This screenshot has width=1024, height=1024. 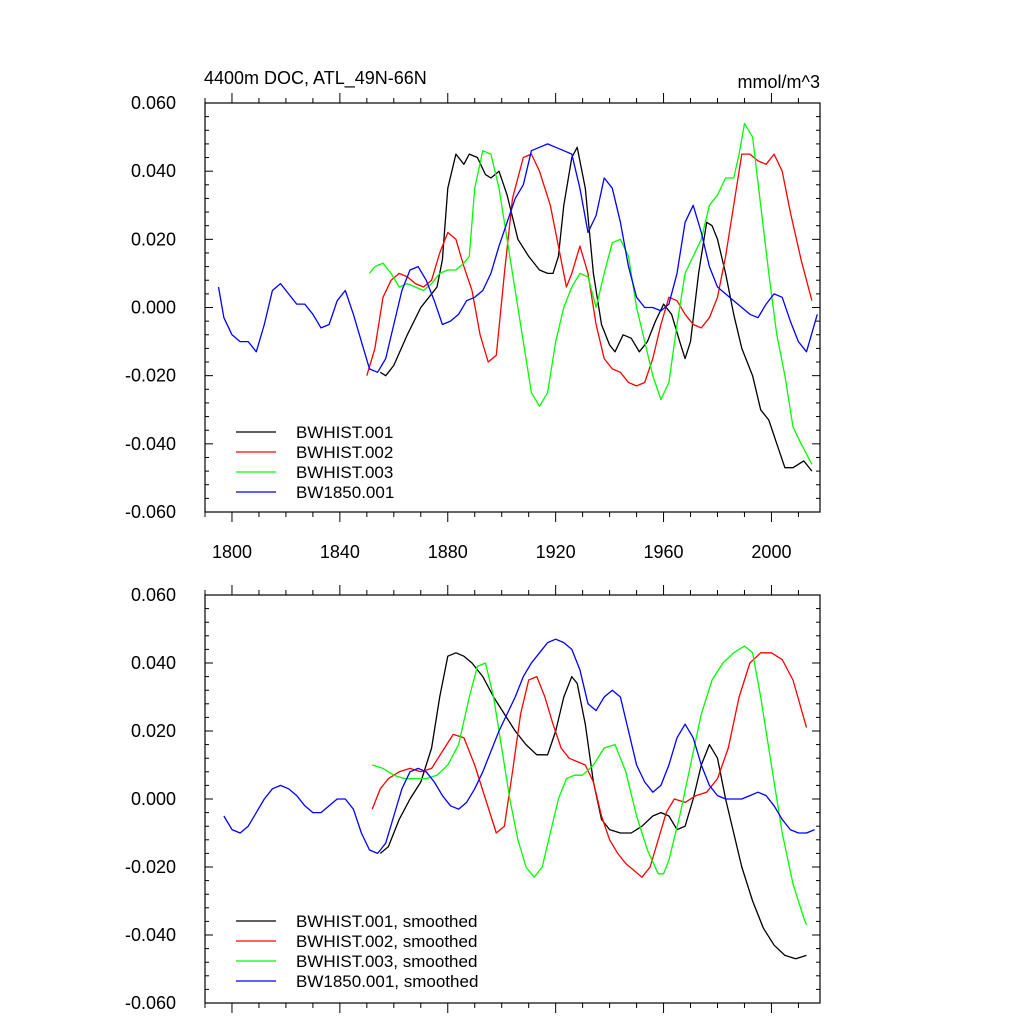 What do you see at coordinates (386, 941) in the screenshot?
I see `legend-label: BWHIST.002, smoothed` at bounding box center [386, 941].